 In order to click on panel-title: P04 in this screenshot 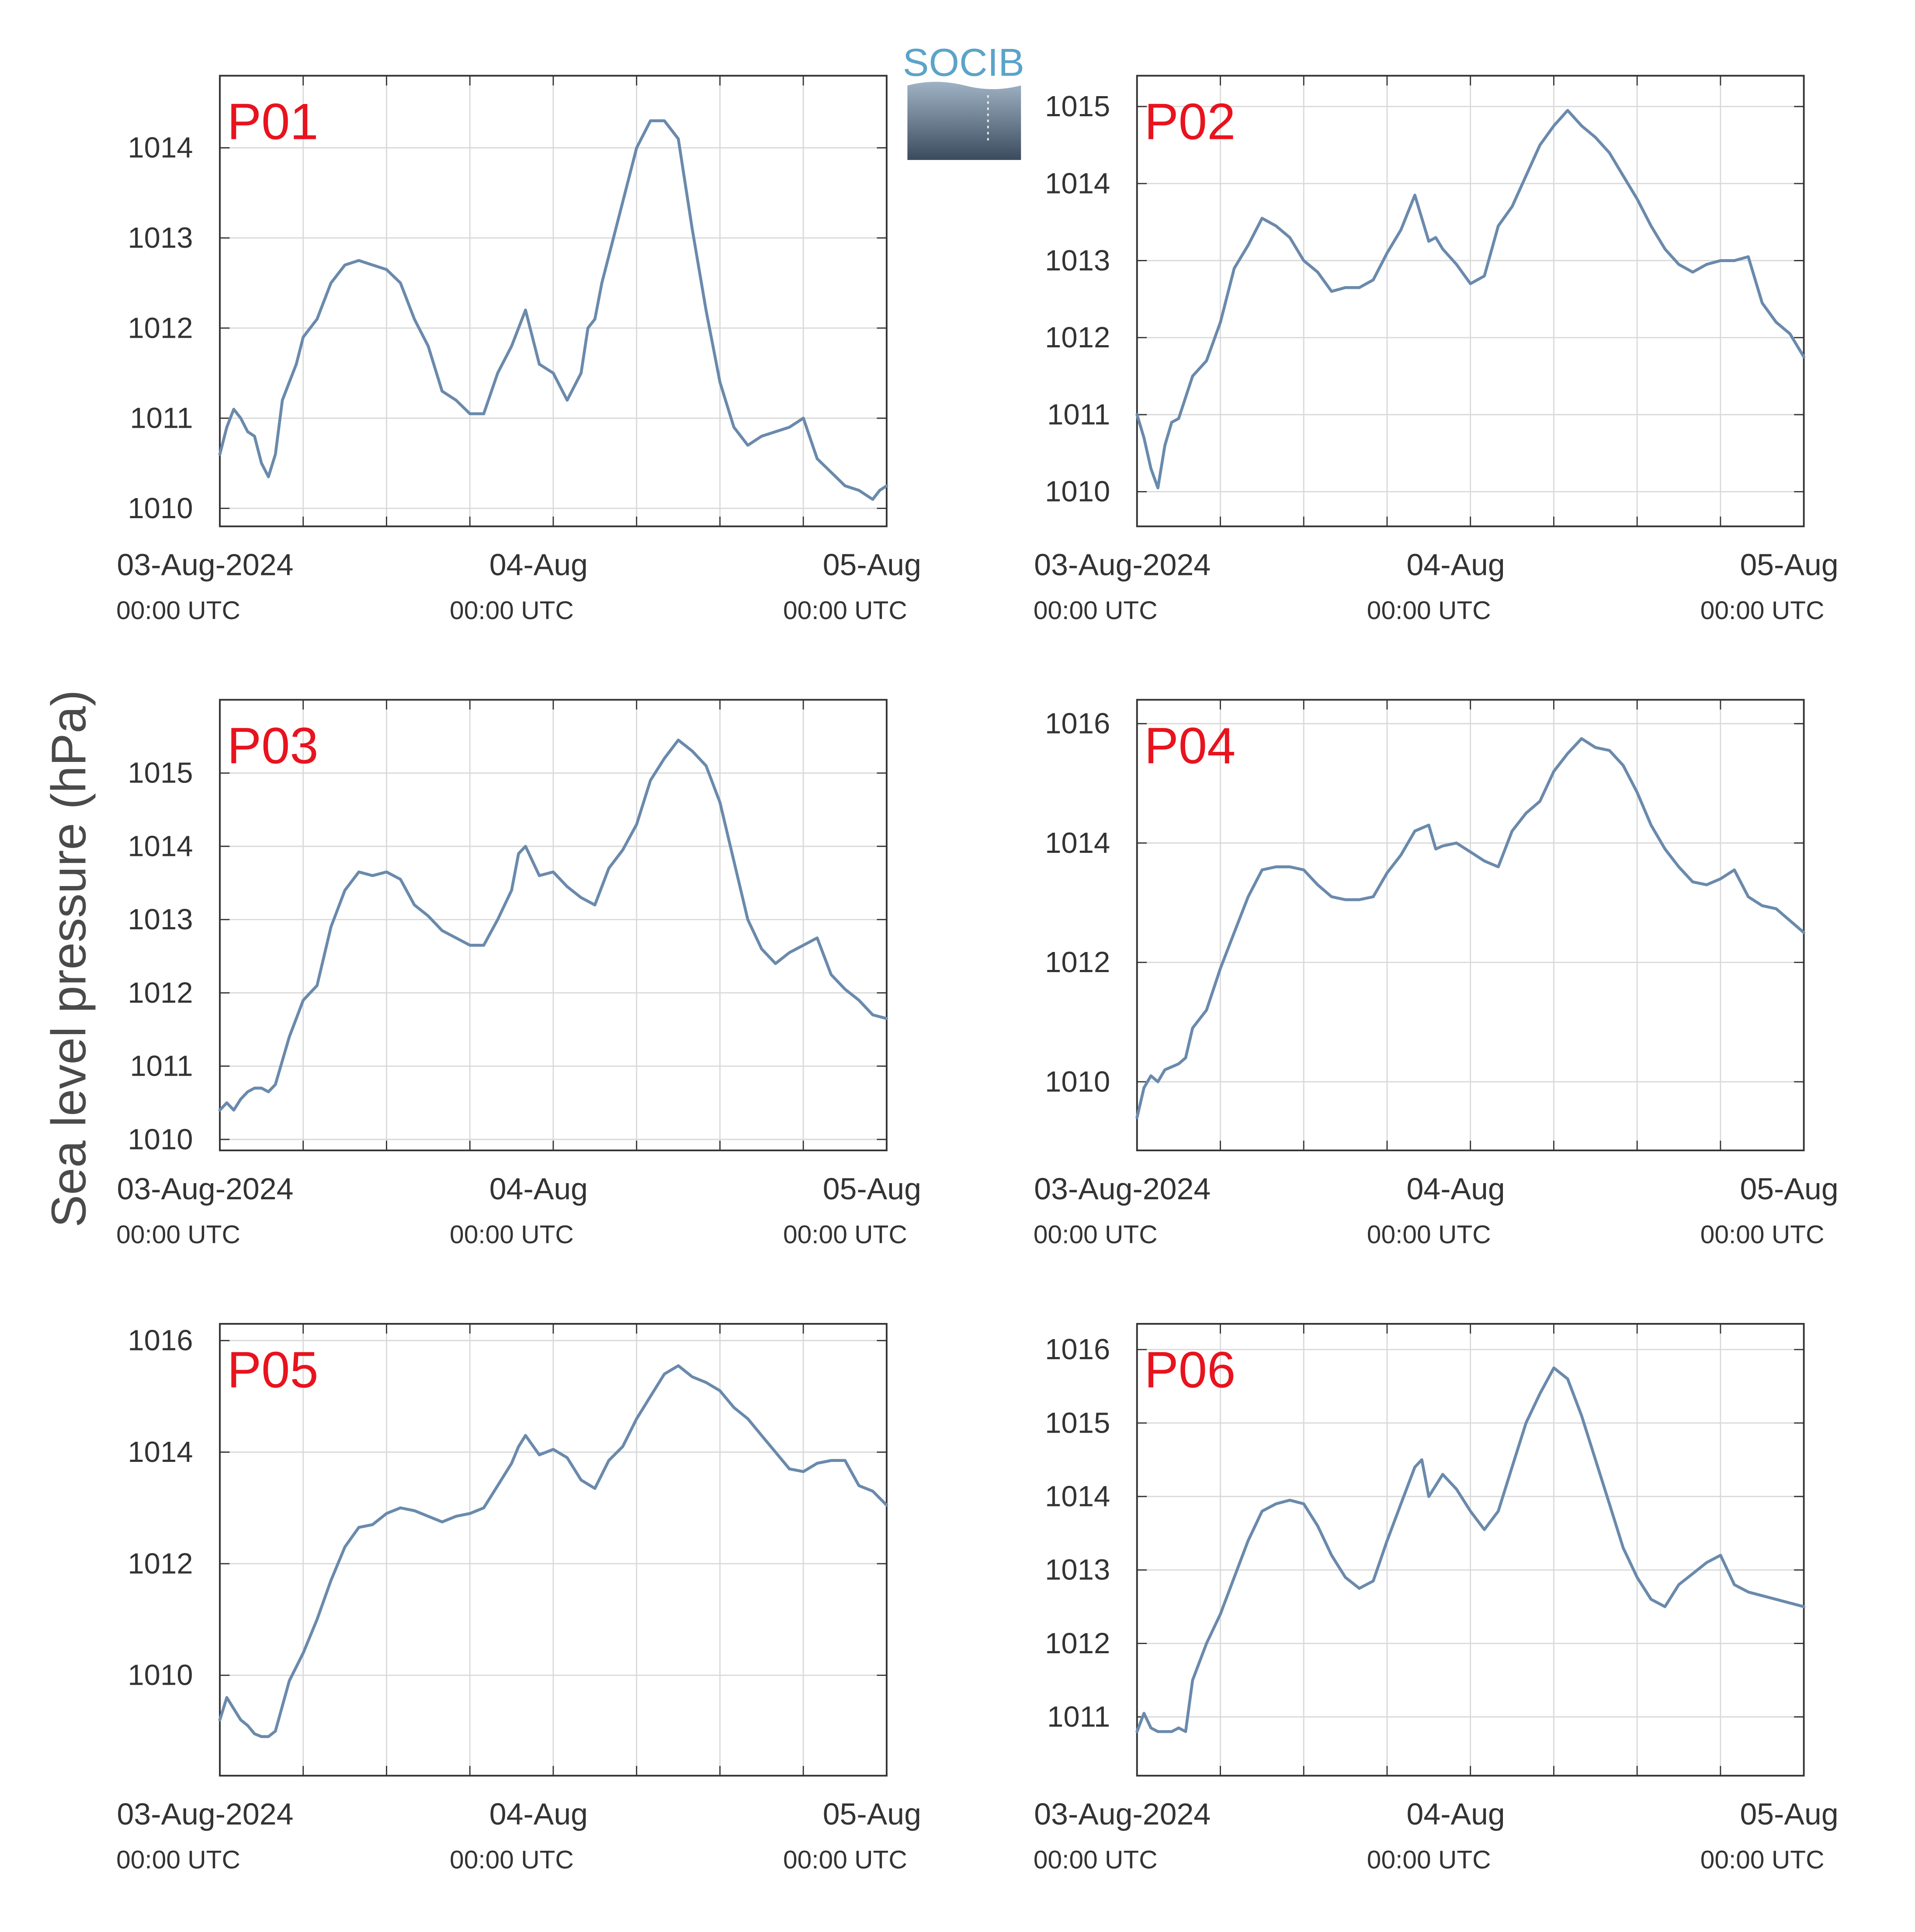, I will do `click(1190, 745)`.